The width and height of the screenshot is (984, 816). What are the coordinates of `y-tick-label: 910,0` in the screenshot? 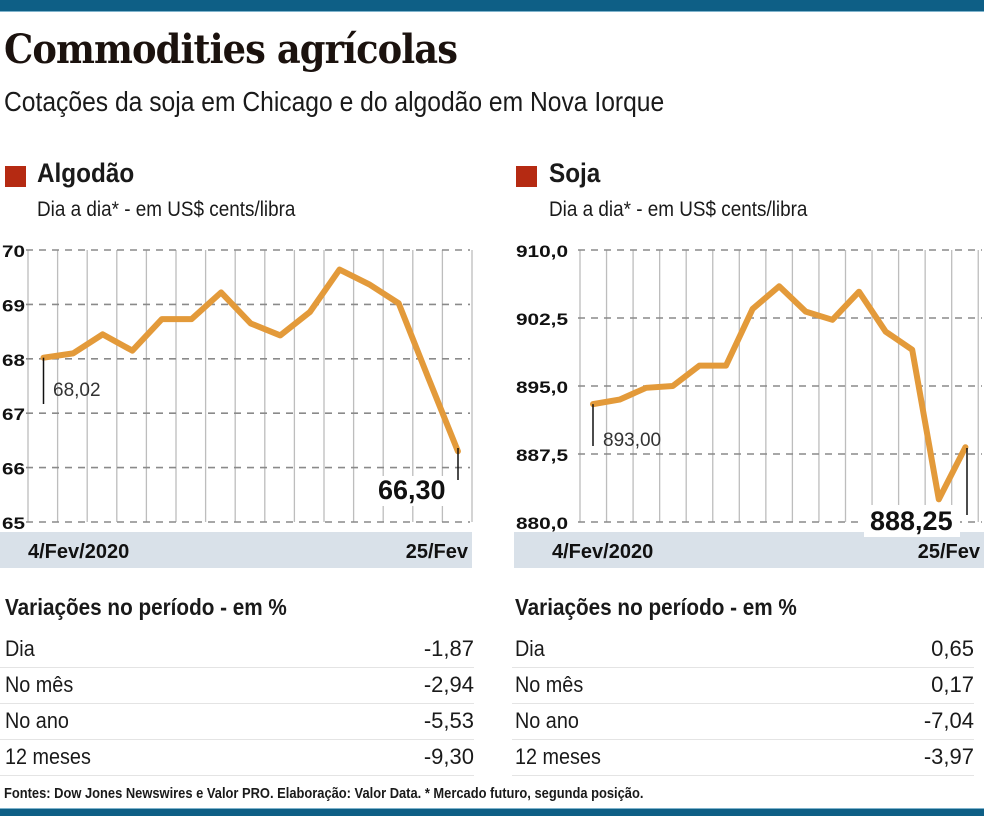 It's located at (542, 251).